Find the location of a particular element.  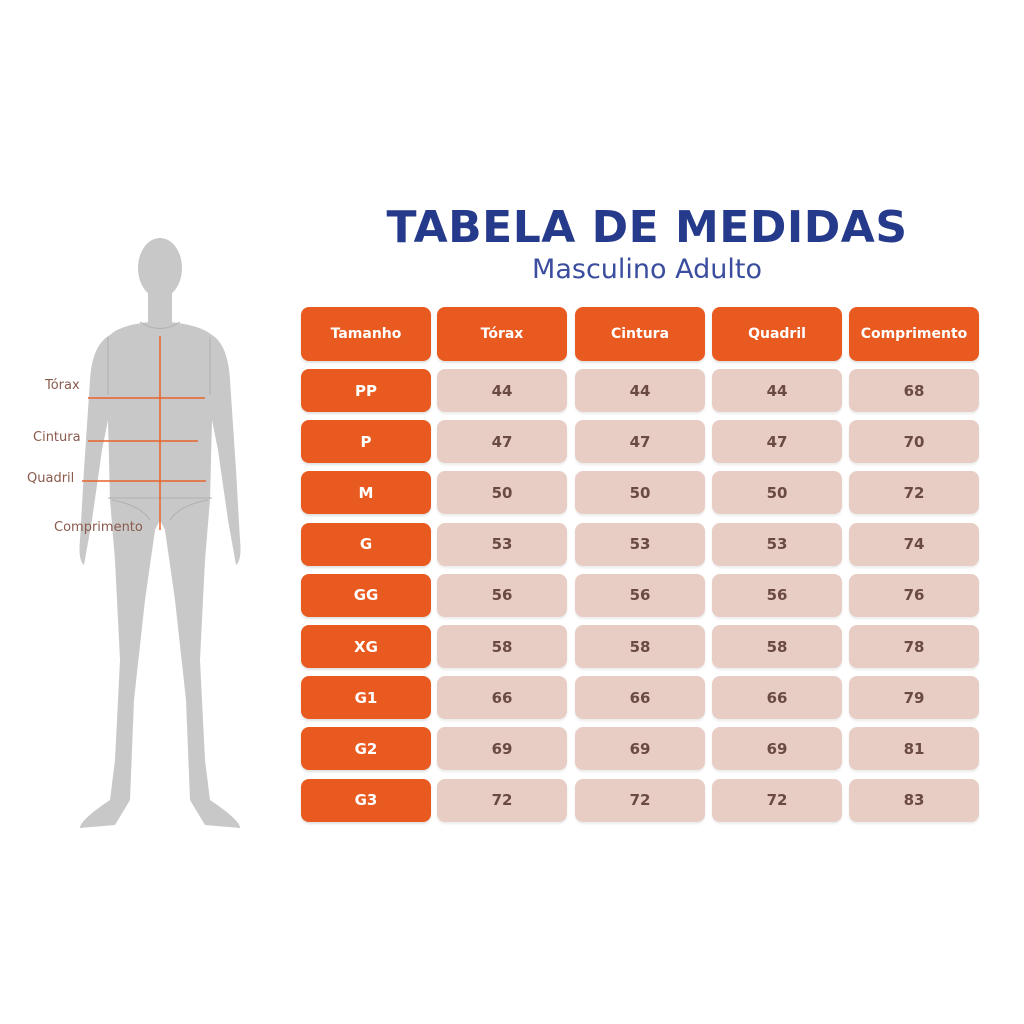

size-cell: PP is located at coordinates (366, 390).